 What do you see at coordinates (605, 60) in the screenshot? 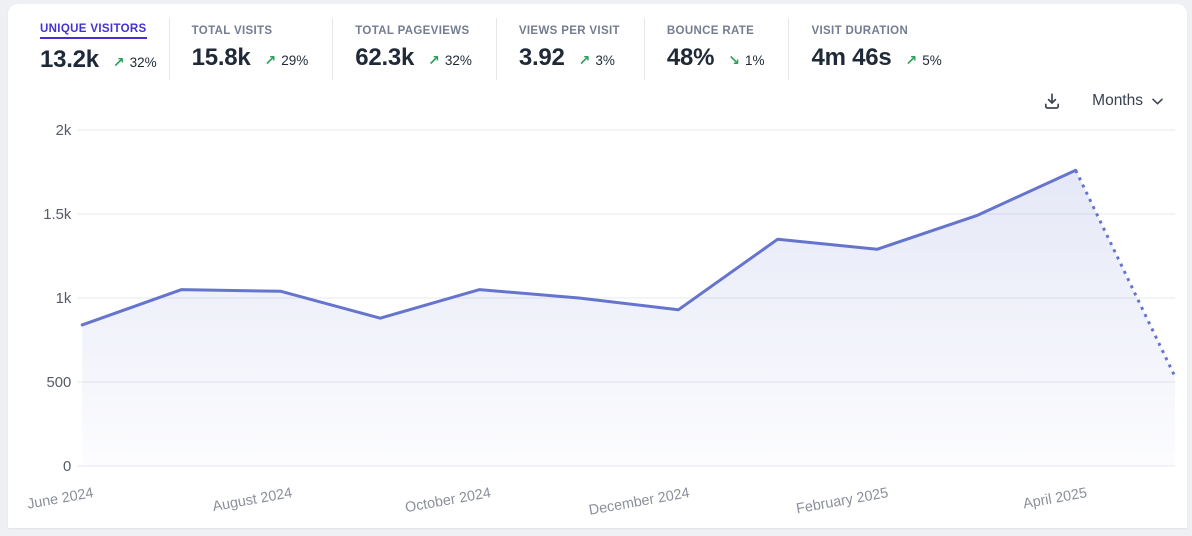
I see `metric-change: 3%` at bounding box center [605, 60].